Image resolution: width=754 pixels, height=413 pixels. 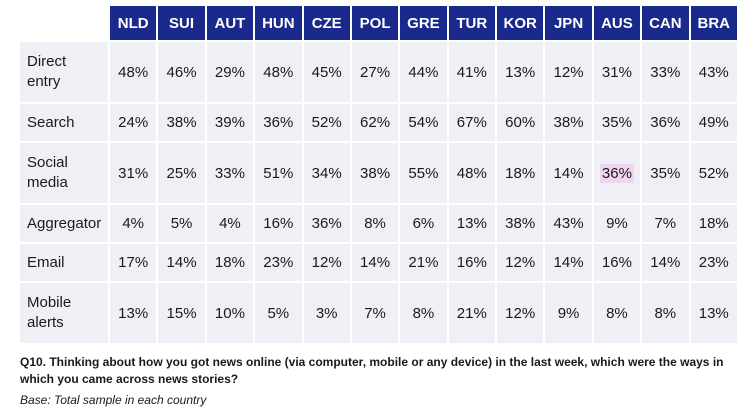 I want to click on table-cell: 5%, so click(x=181, y=223).